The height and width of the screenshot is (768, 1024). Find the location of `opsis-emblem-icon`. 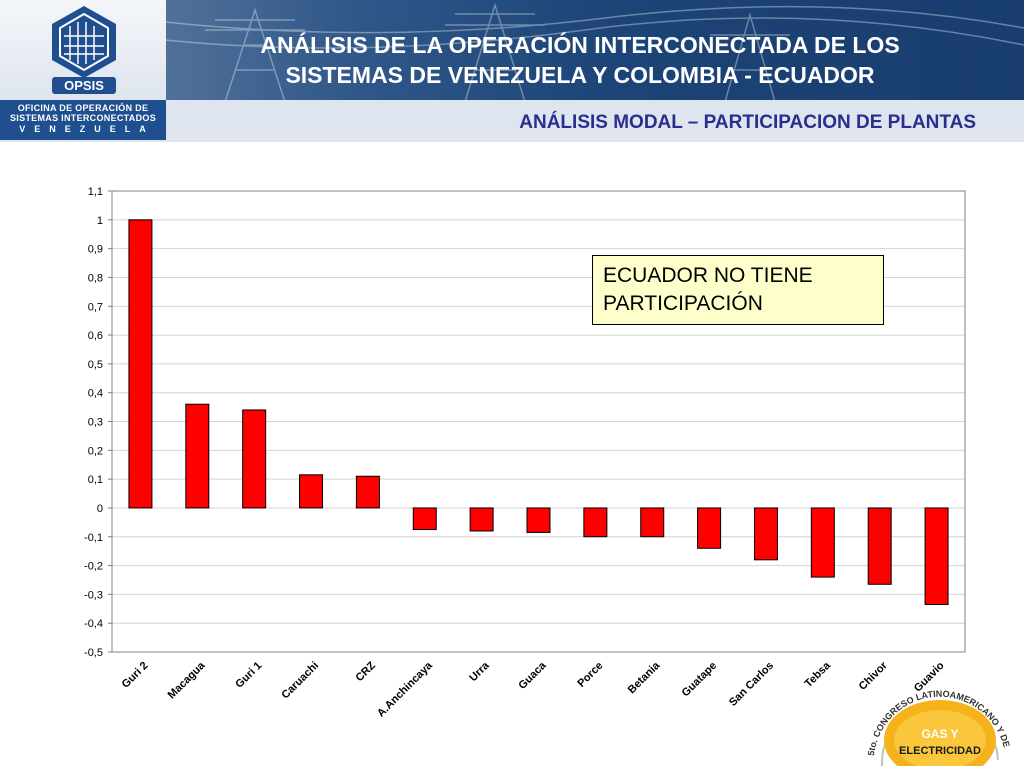

opsis-emblem-icon is located at coordinates (84, 42).